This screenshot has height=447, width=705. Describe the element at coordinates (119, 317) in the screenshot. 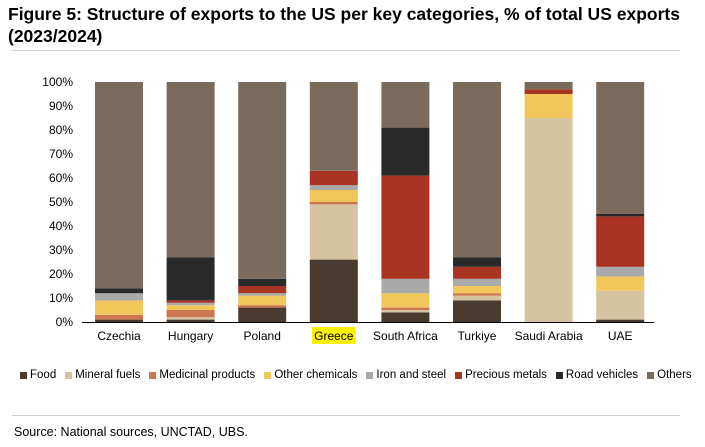

I see `bar-segment-czechia-medicinal-products` at that location.